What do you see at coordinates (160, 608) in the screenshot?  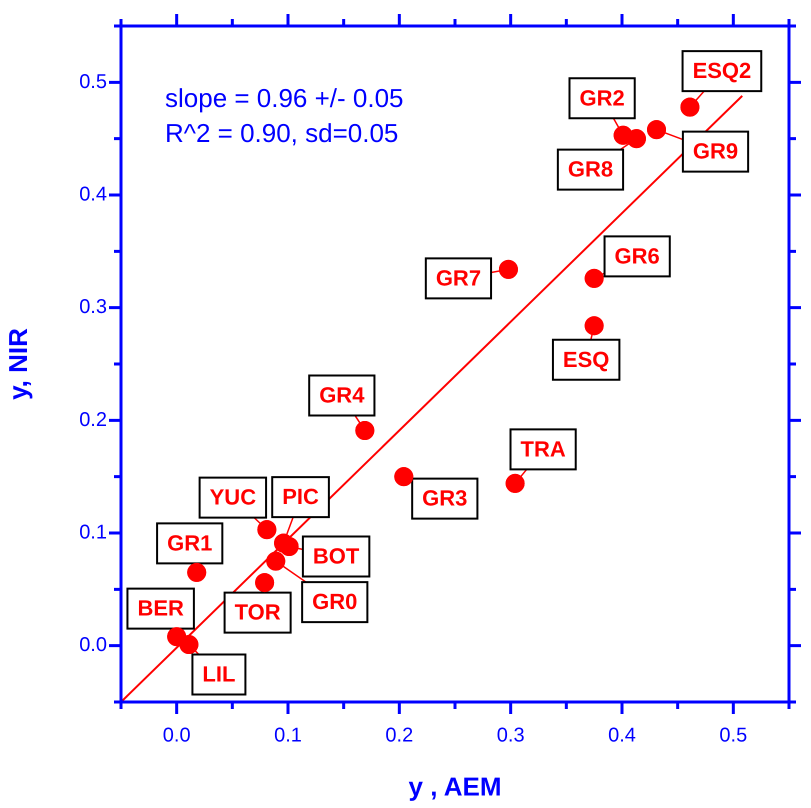 I see `annotation: BER` at bounding box center [160, 608].